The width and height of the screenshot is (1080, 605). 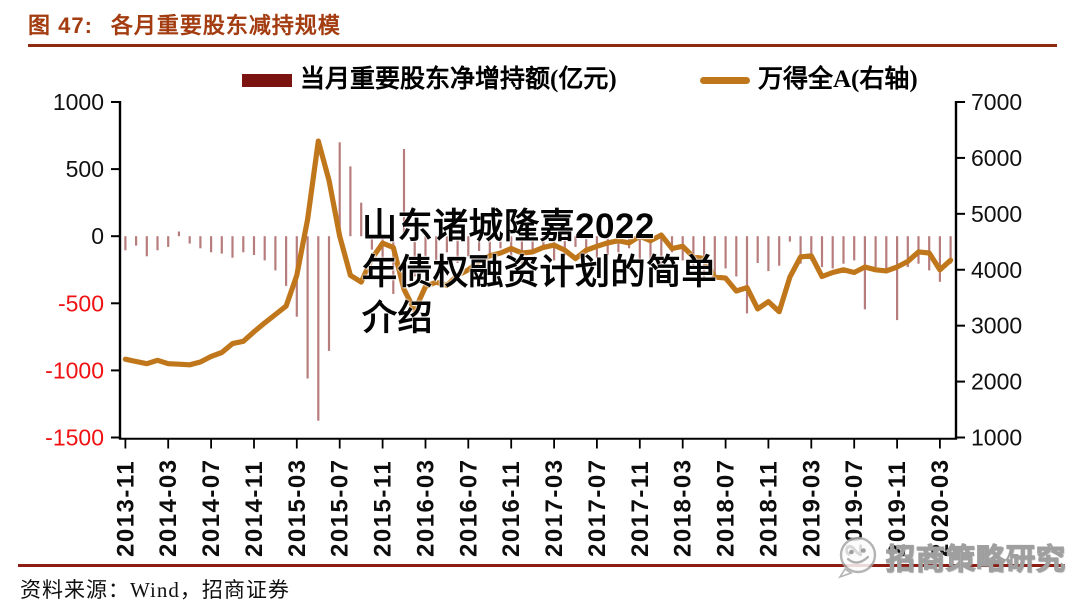 I want to click on x-axis-tick-label: 2018-03, so click(x=683, y=507).